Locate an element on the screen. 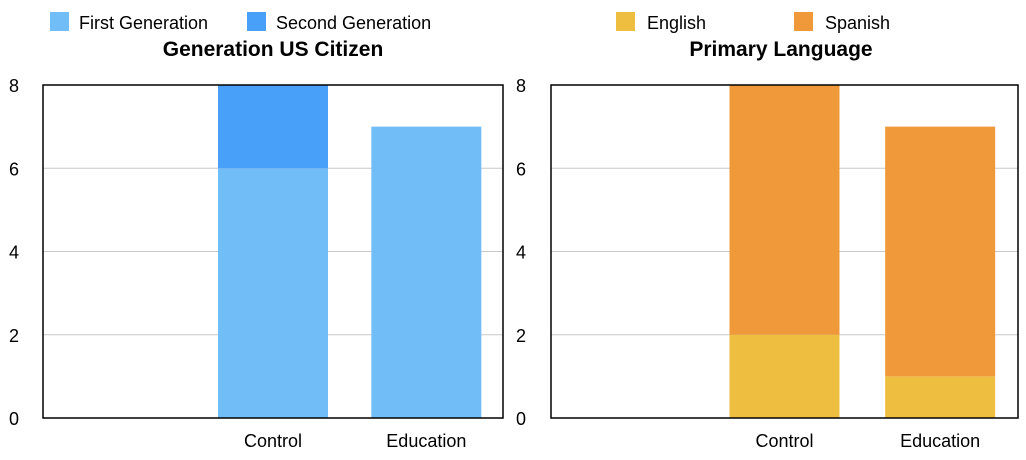  chart-title: Primary Language is located at coordinates (780, 49).